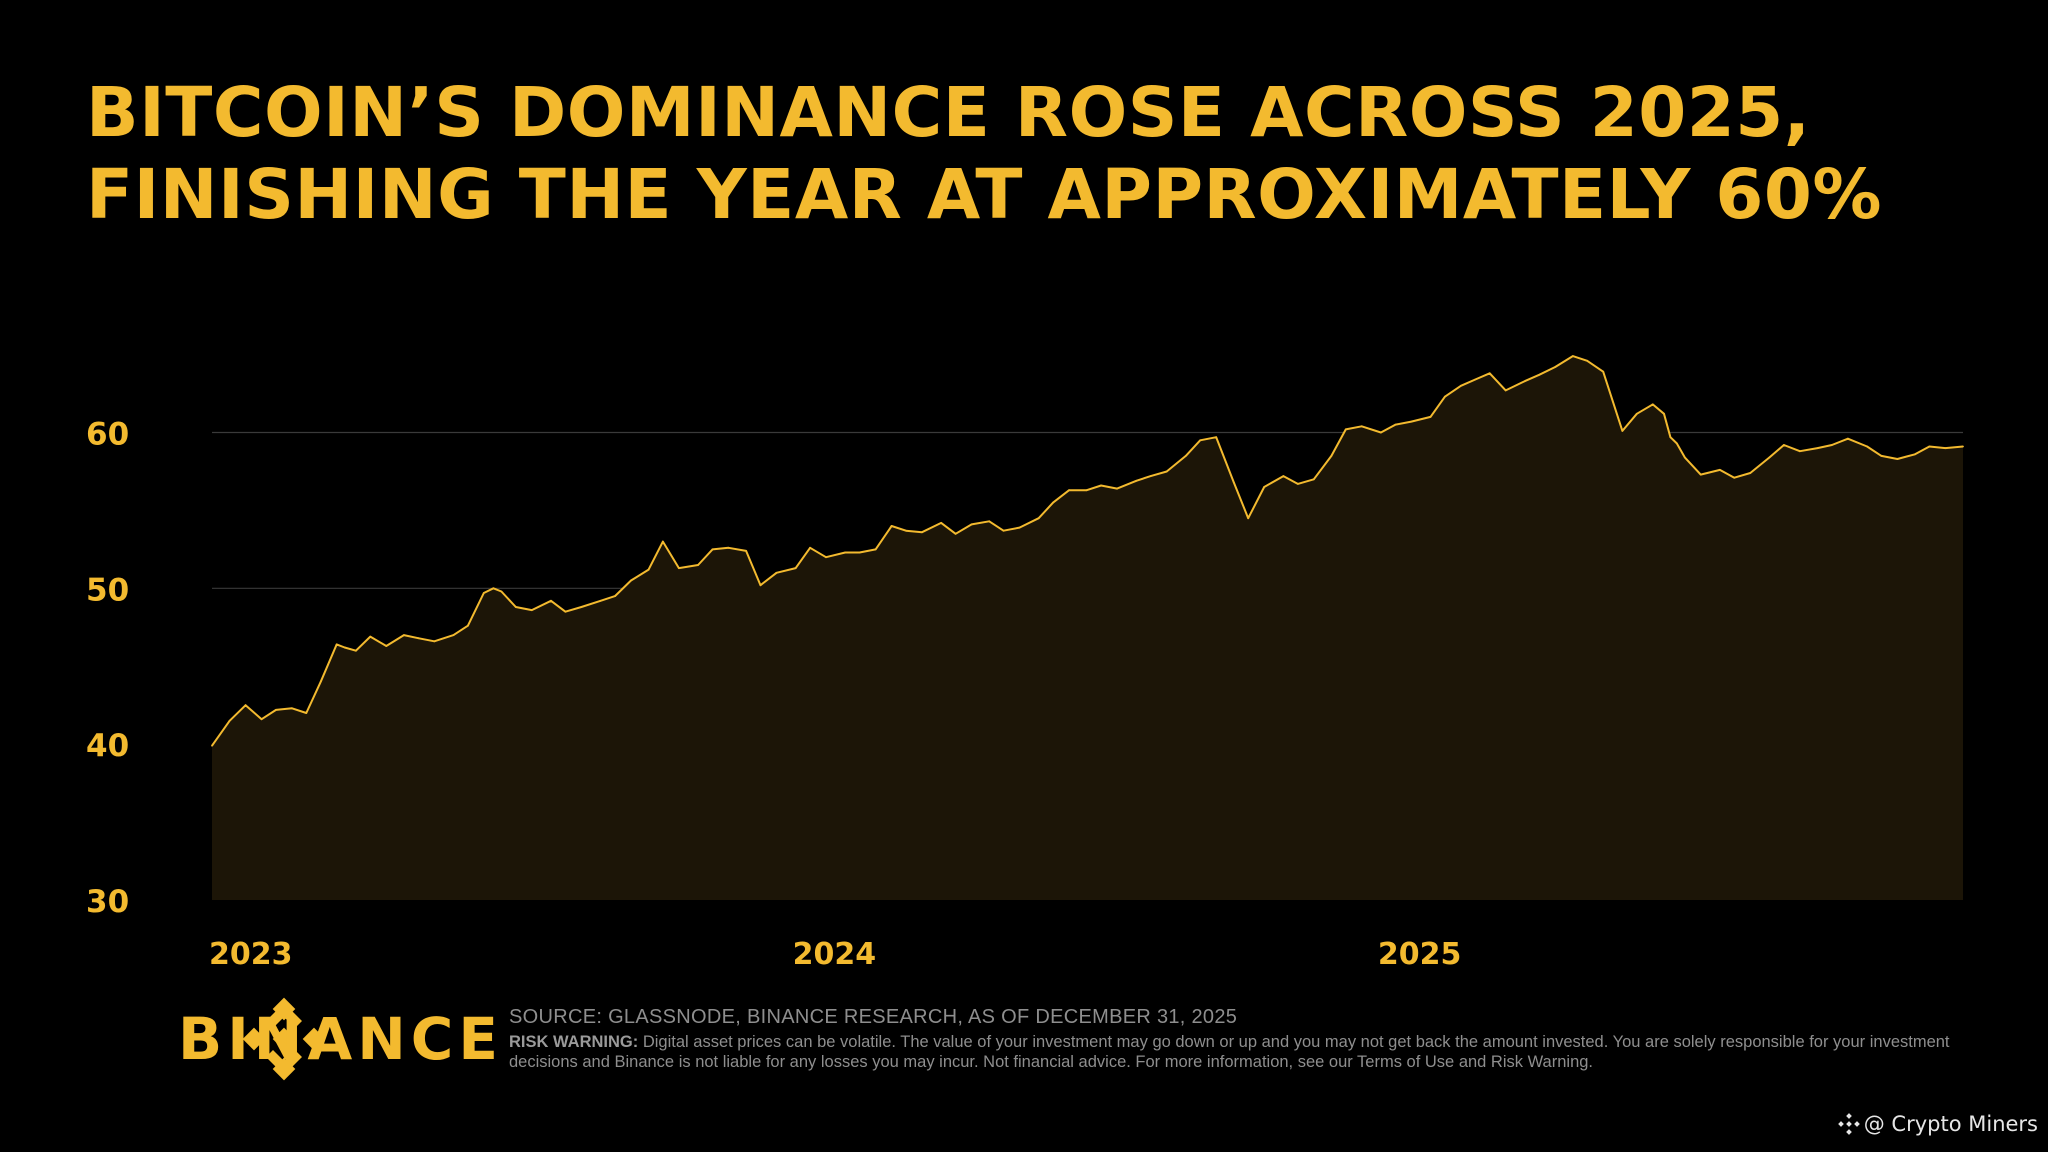  I want to click on x-tick-label-2025: 2025, so click(1420, 954).